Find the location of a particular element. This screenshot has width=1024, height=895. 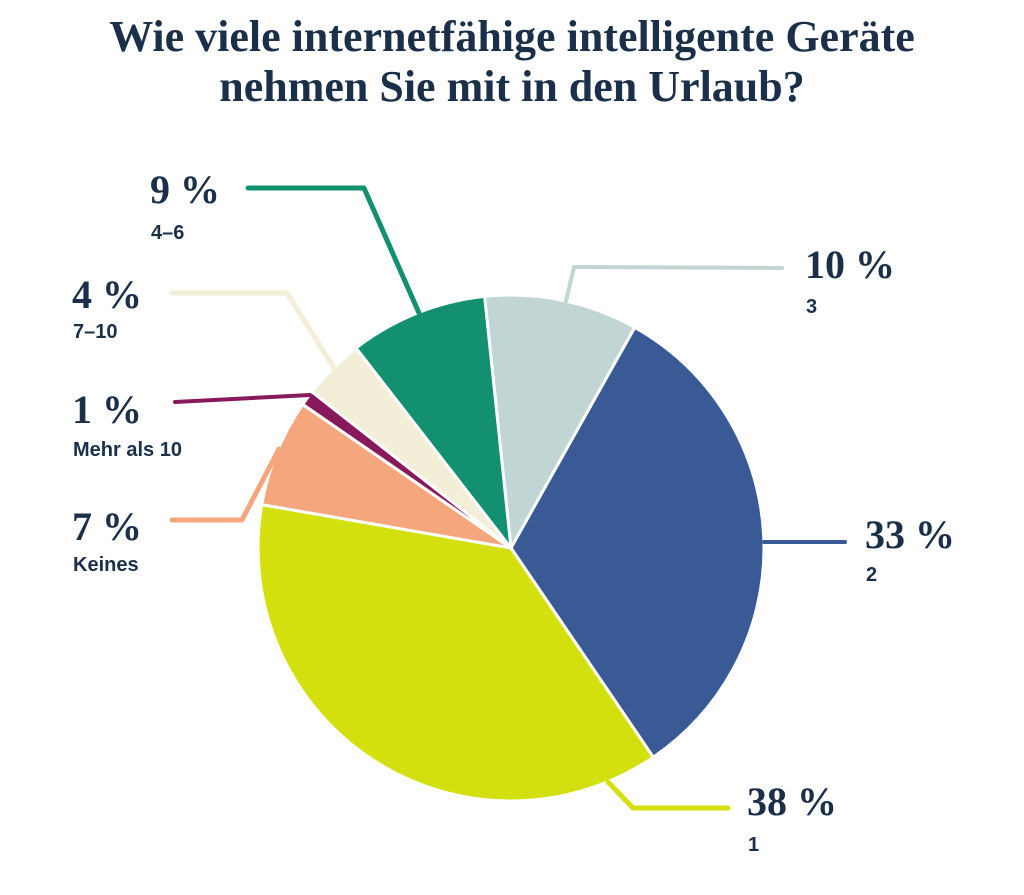

callout-mehr-als-10: 1 % Mehr als 10 is located at coordinates (127, 424).